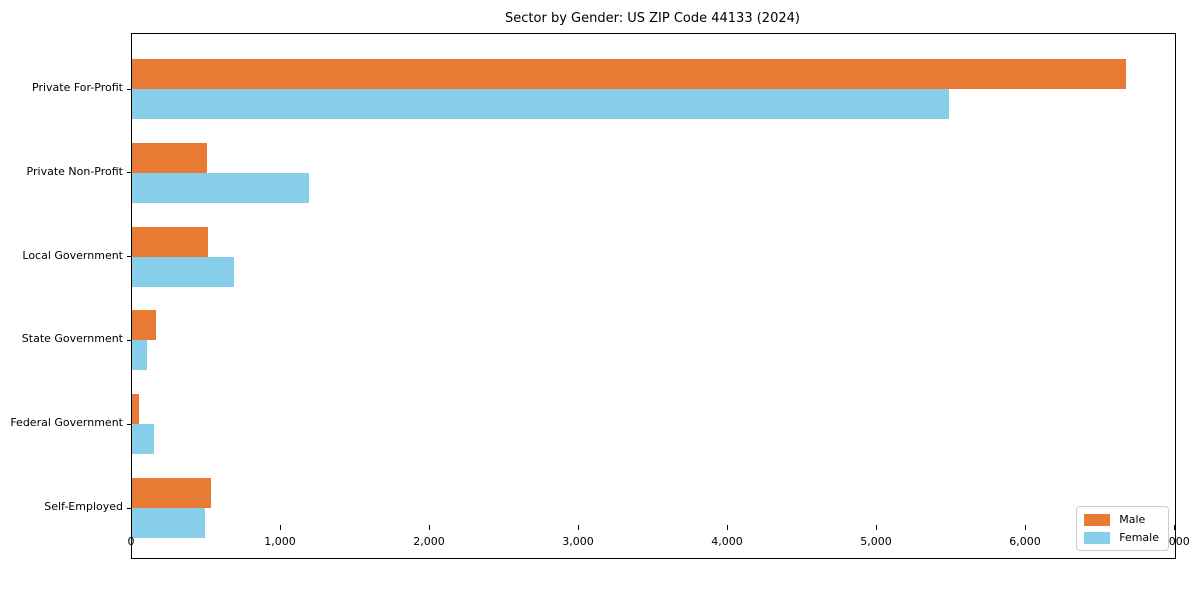 This screenshot has height=600, width=1200. Describe the element at coordinates (135, 409) in the screenshot. I see `bar-male-federal-government` at that location.